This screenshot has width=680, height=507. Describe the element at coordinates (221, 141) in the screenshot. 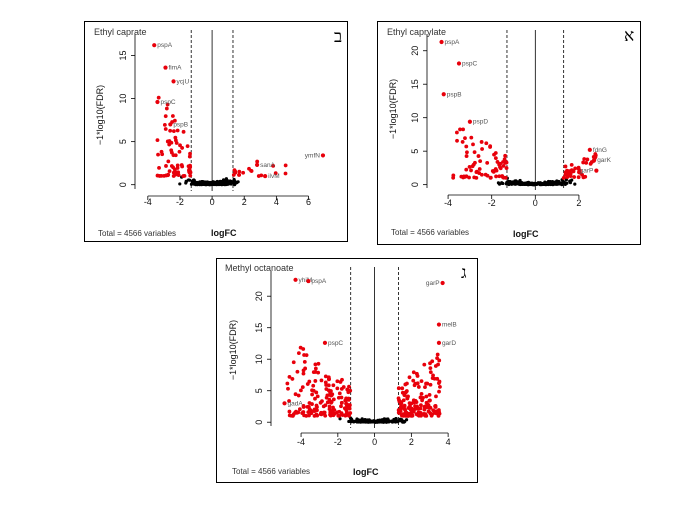

I see `point-cloud` at that location.